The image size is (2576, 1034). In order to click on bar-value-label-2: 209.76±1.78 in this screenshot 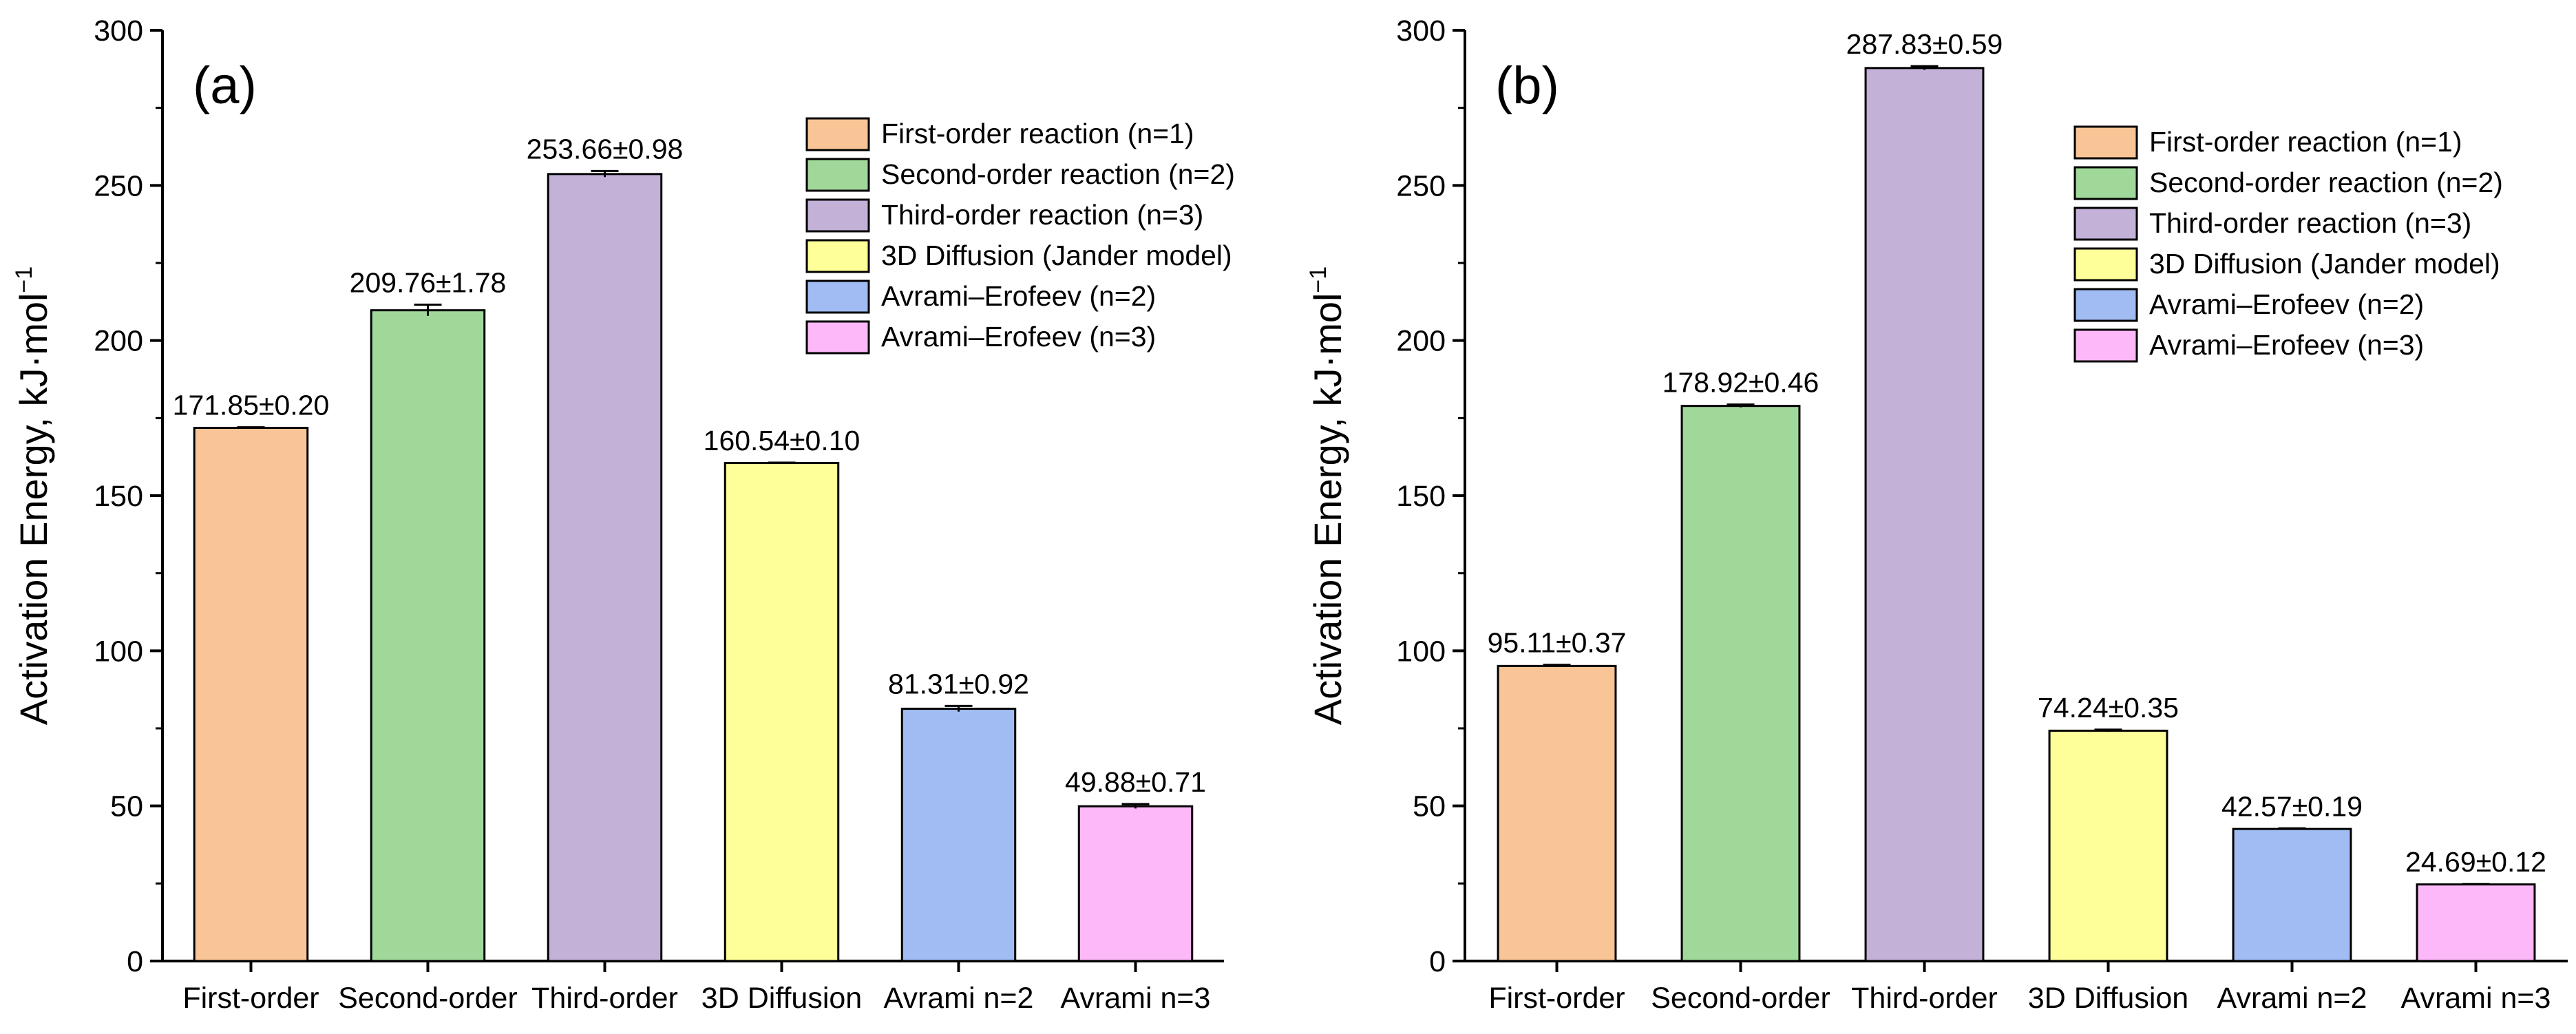, I will do `click(428, 283)`.